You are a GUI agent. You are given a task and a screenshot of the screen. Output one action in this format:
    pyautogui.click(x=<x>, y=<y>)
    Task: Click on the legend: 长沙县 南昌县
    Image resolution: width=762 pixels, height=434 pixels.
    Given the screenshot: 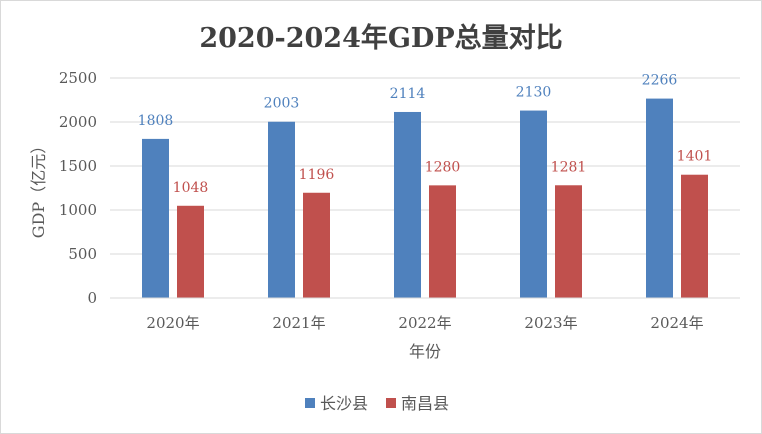 What is the action you would take?
    pyautogui.click(x=377, y=403)
    